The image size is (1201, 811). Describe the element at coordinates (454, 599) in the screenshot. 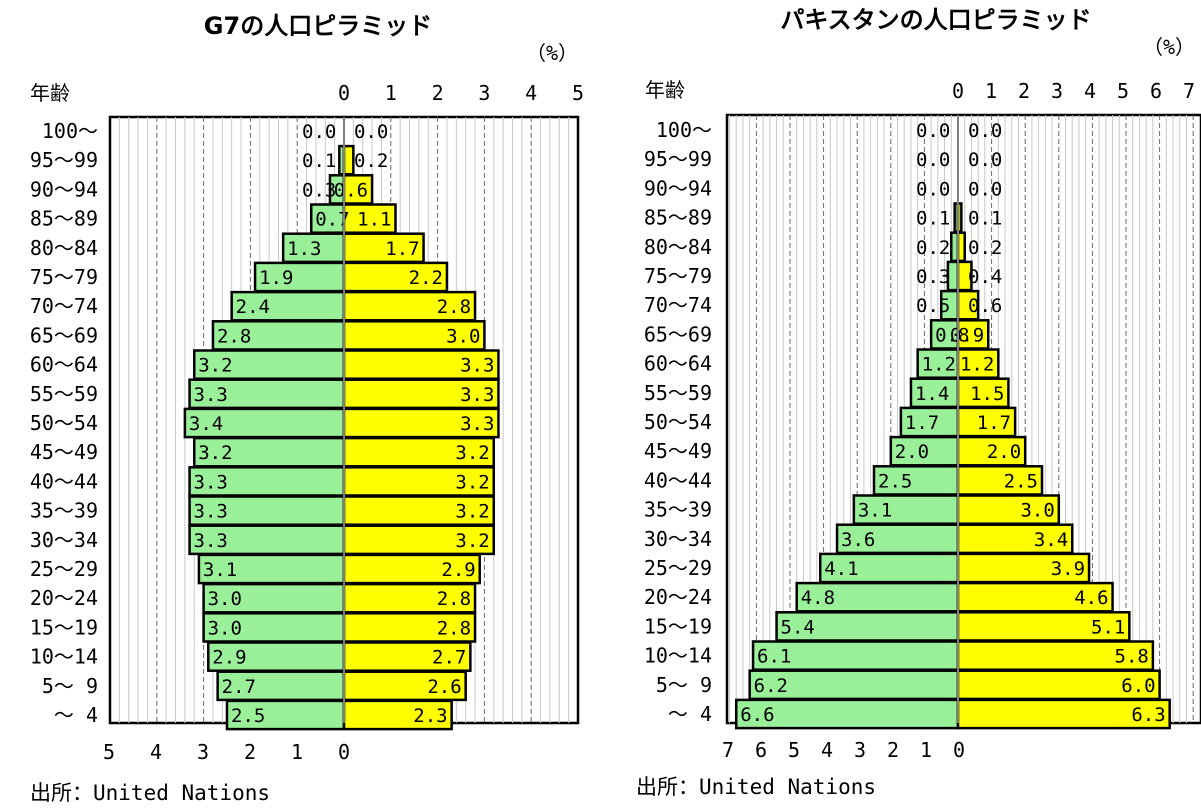

I see `data-label-female: 2.8` at that location.